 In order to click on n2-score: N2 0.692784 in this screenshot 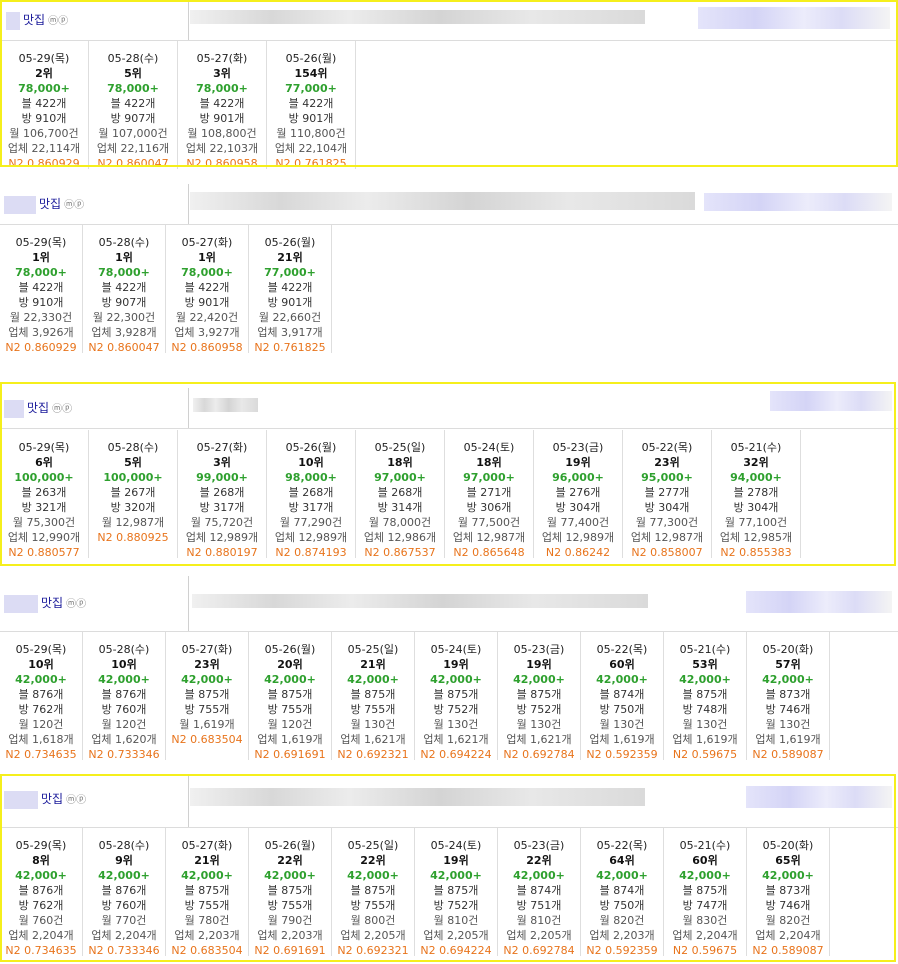, I will do `click(539, 754)`.